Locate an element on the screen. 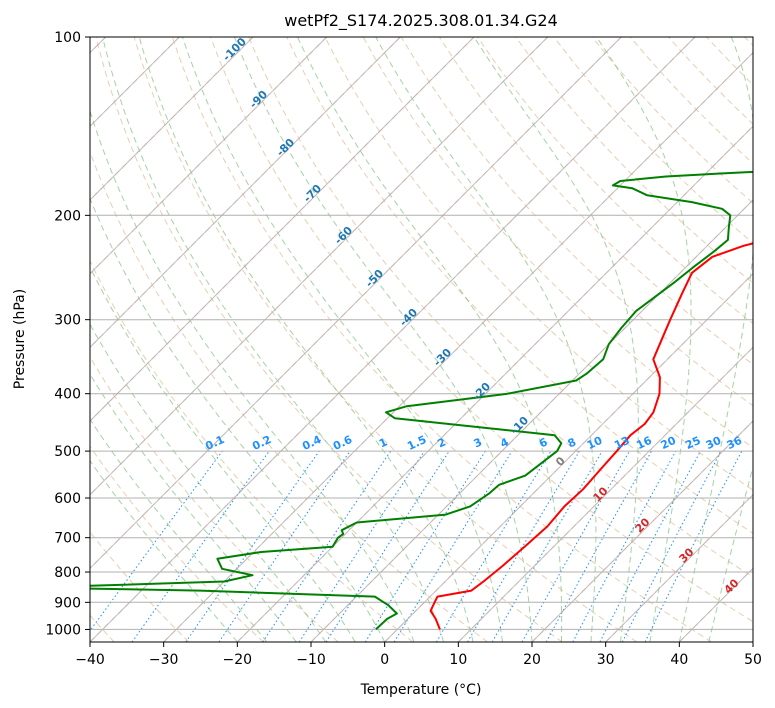 This screenshot has width=775, height=708. dry-adiabat-label: -100 is located at coordinates (234, 49).